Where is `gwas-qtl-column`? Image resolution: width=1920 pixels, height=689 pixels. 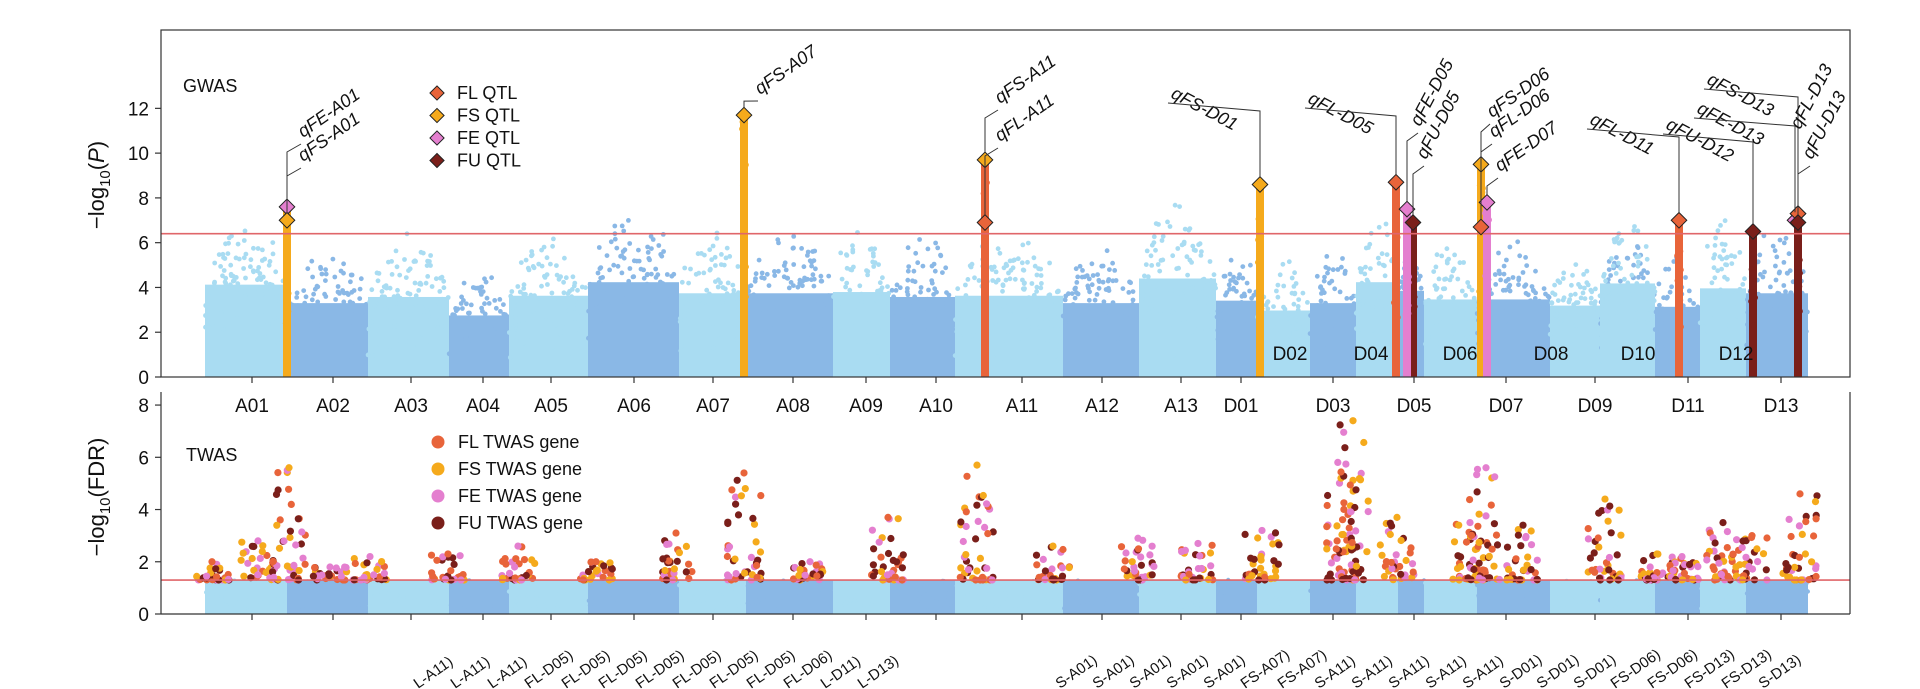
gwas-qtl-column is located at coordinates (1679, 298).